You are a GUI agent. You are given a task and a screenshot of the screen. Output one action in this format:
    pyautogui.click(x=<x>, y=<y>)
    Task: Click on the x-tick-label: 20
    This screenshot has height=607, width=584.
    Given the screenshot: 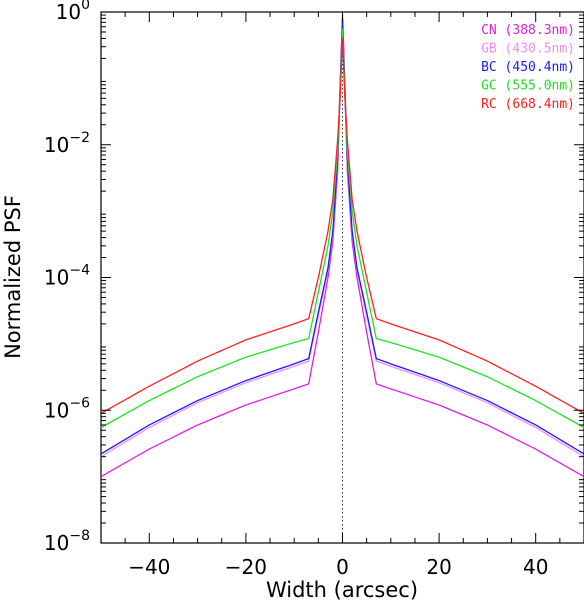 What is the action you would take?
    pyautogui.click(x=438, y=567)
    